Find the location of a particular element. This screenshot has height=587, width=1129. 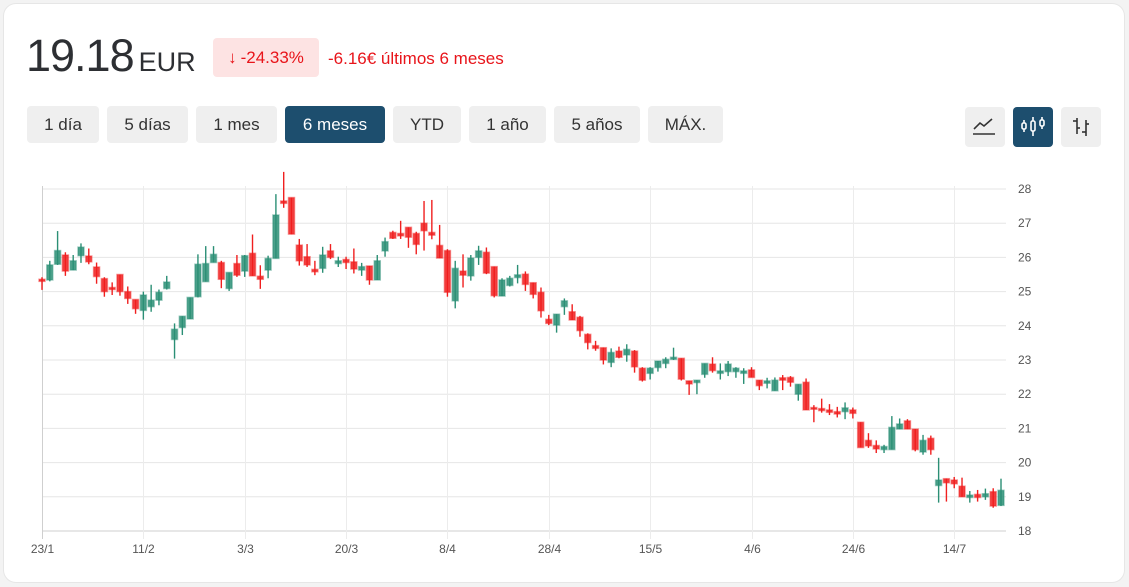

range-5-years-button: 5 años is located at coordinates (597, 124).